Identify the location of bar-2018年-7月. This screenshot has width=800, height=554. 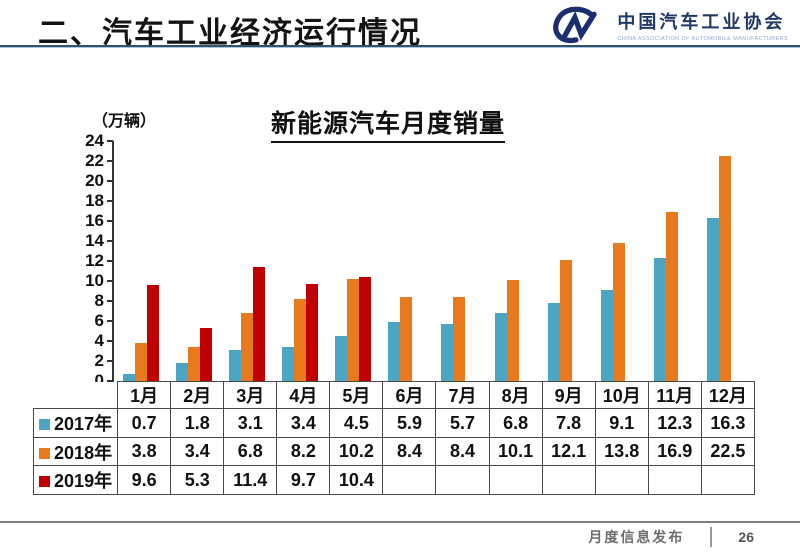
(459, 339).